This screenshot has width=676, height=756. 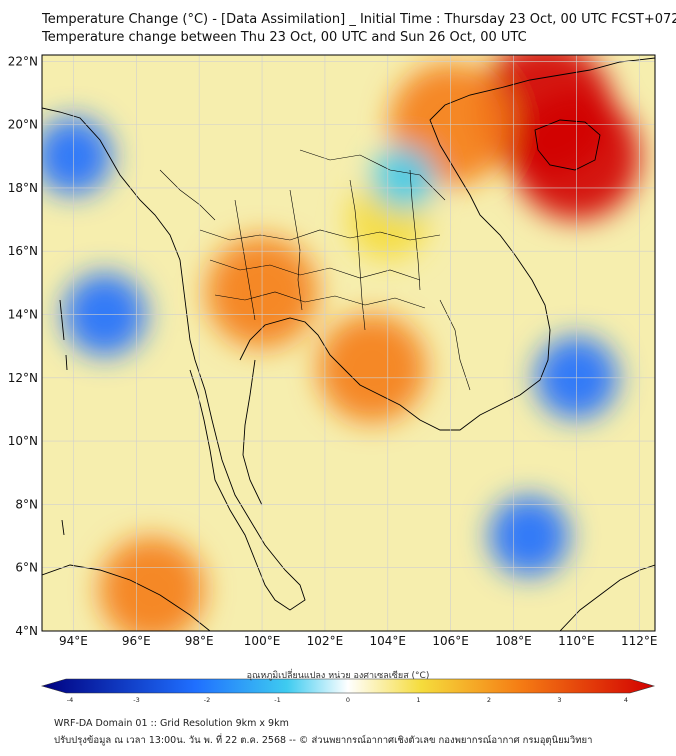 What do you see at coordinates (23, 378) in the screenshot?
I see `latitude-label: 12°N` at bounding box center [23, 378].